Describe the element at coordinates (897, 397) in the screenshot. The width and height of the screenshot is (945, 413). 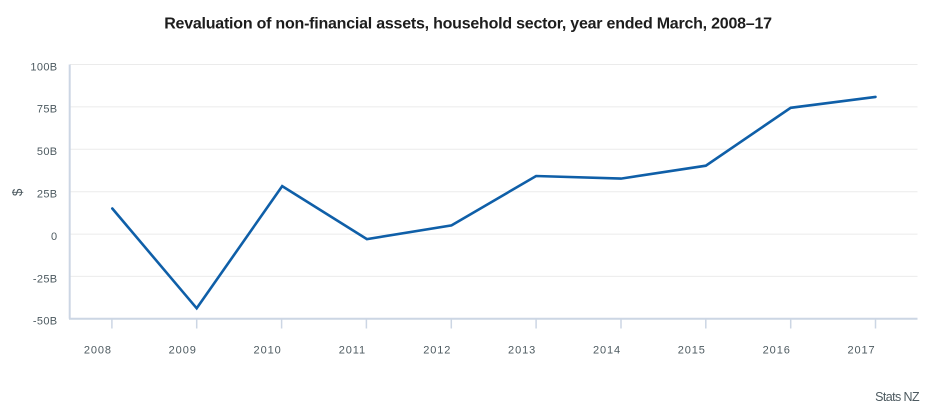
I see `svg-text: Stats NZ` at that location.